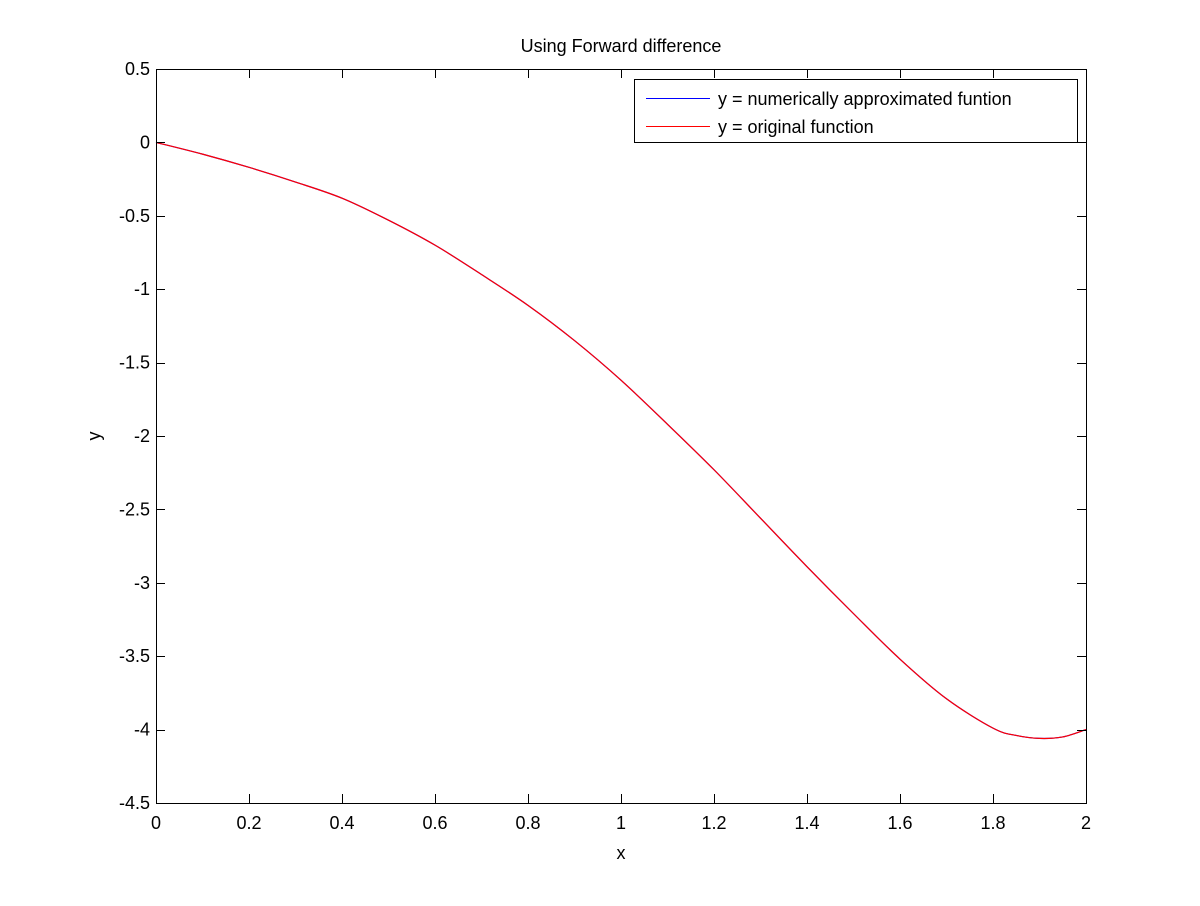  Describe the element at coordinates (527, 823) in the screenshot. I see `x-tick-label: 0.8` at that location.